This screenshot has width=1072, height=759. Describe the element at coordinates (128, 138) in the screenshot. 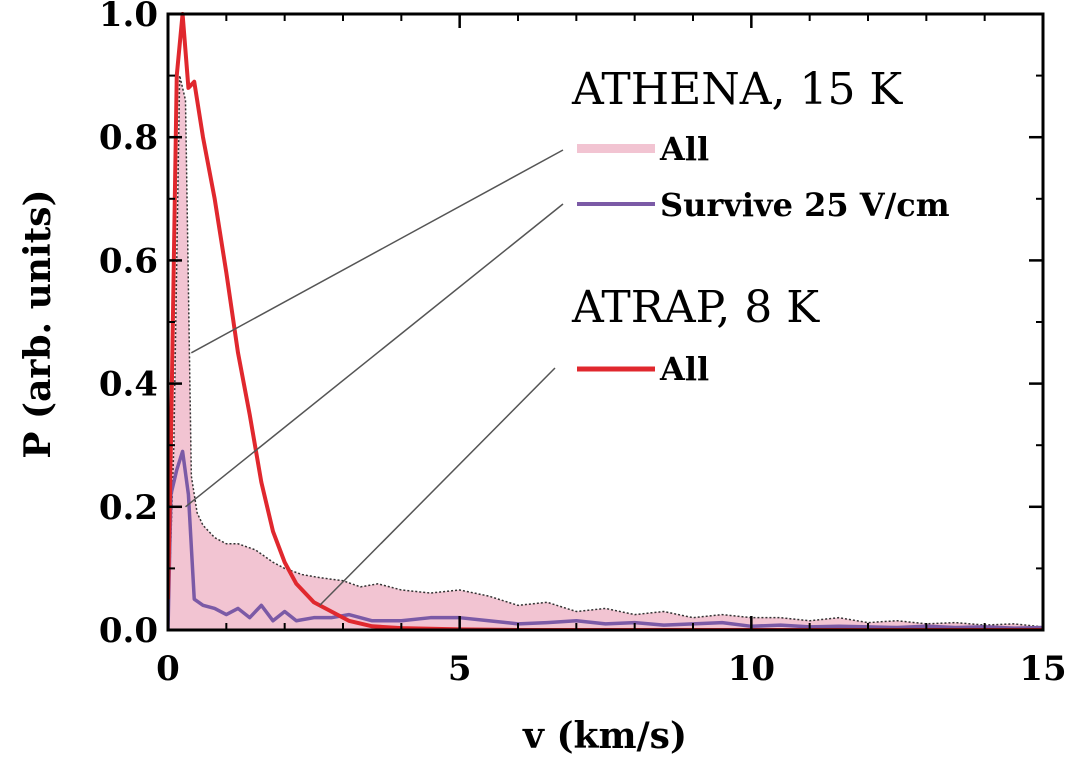

I see `y-tick-label-4: 0.8` at that location.